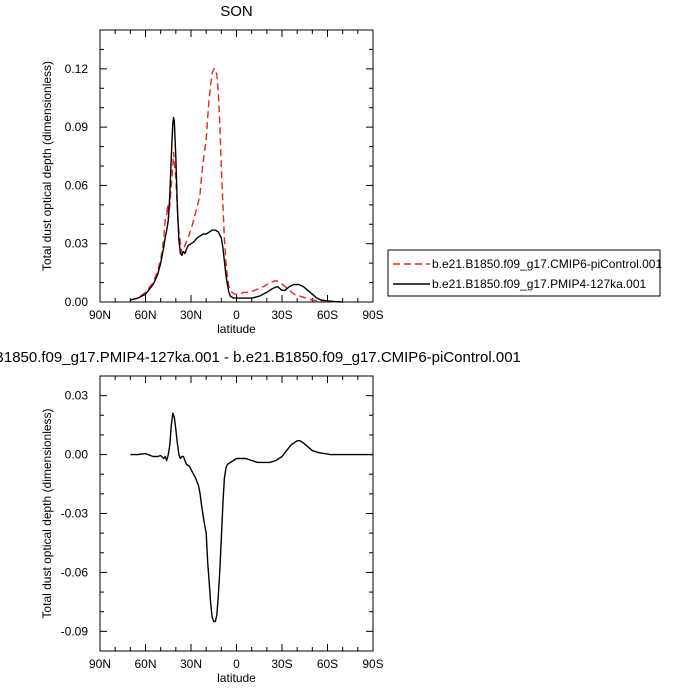 The height and width of the screenshot is (700, 700). Describe the element at coordinates (77, 69) in the screenshot. I see `y-tick-label: 0.12` at that location.